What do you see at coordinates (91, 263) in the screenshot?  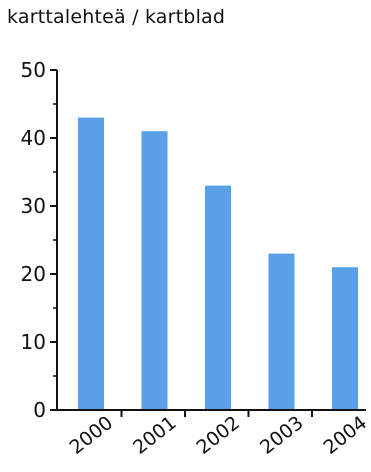 I see `bar-2000` at bounding box center [91, 263].